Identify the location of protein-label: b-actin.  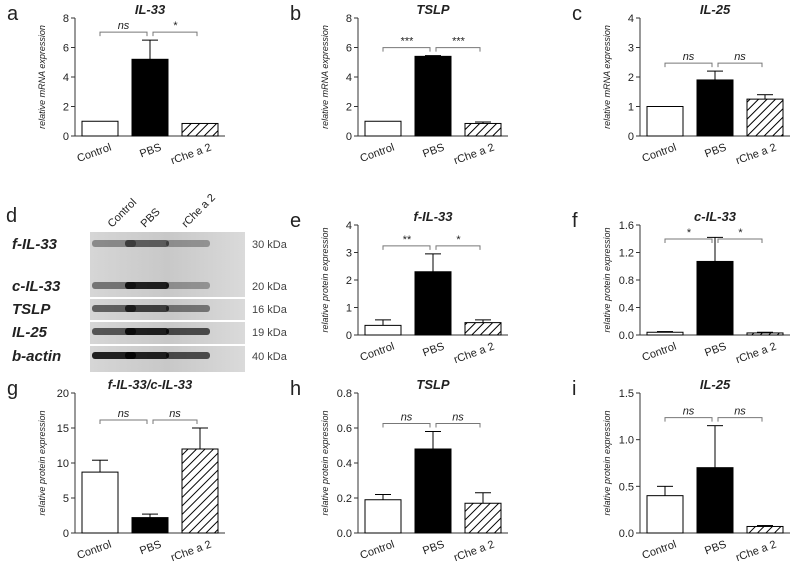
(36, 356).